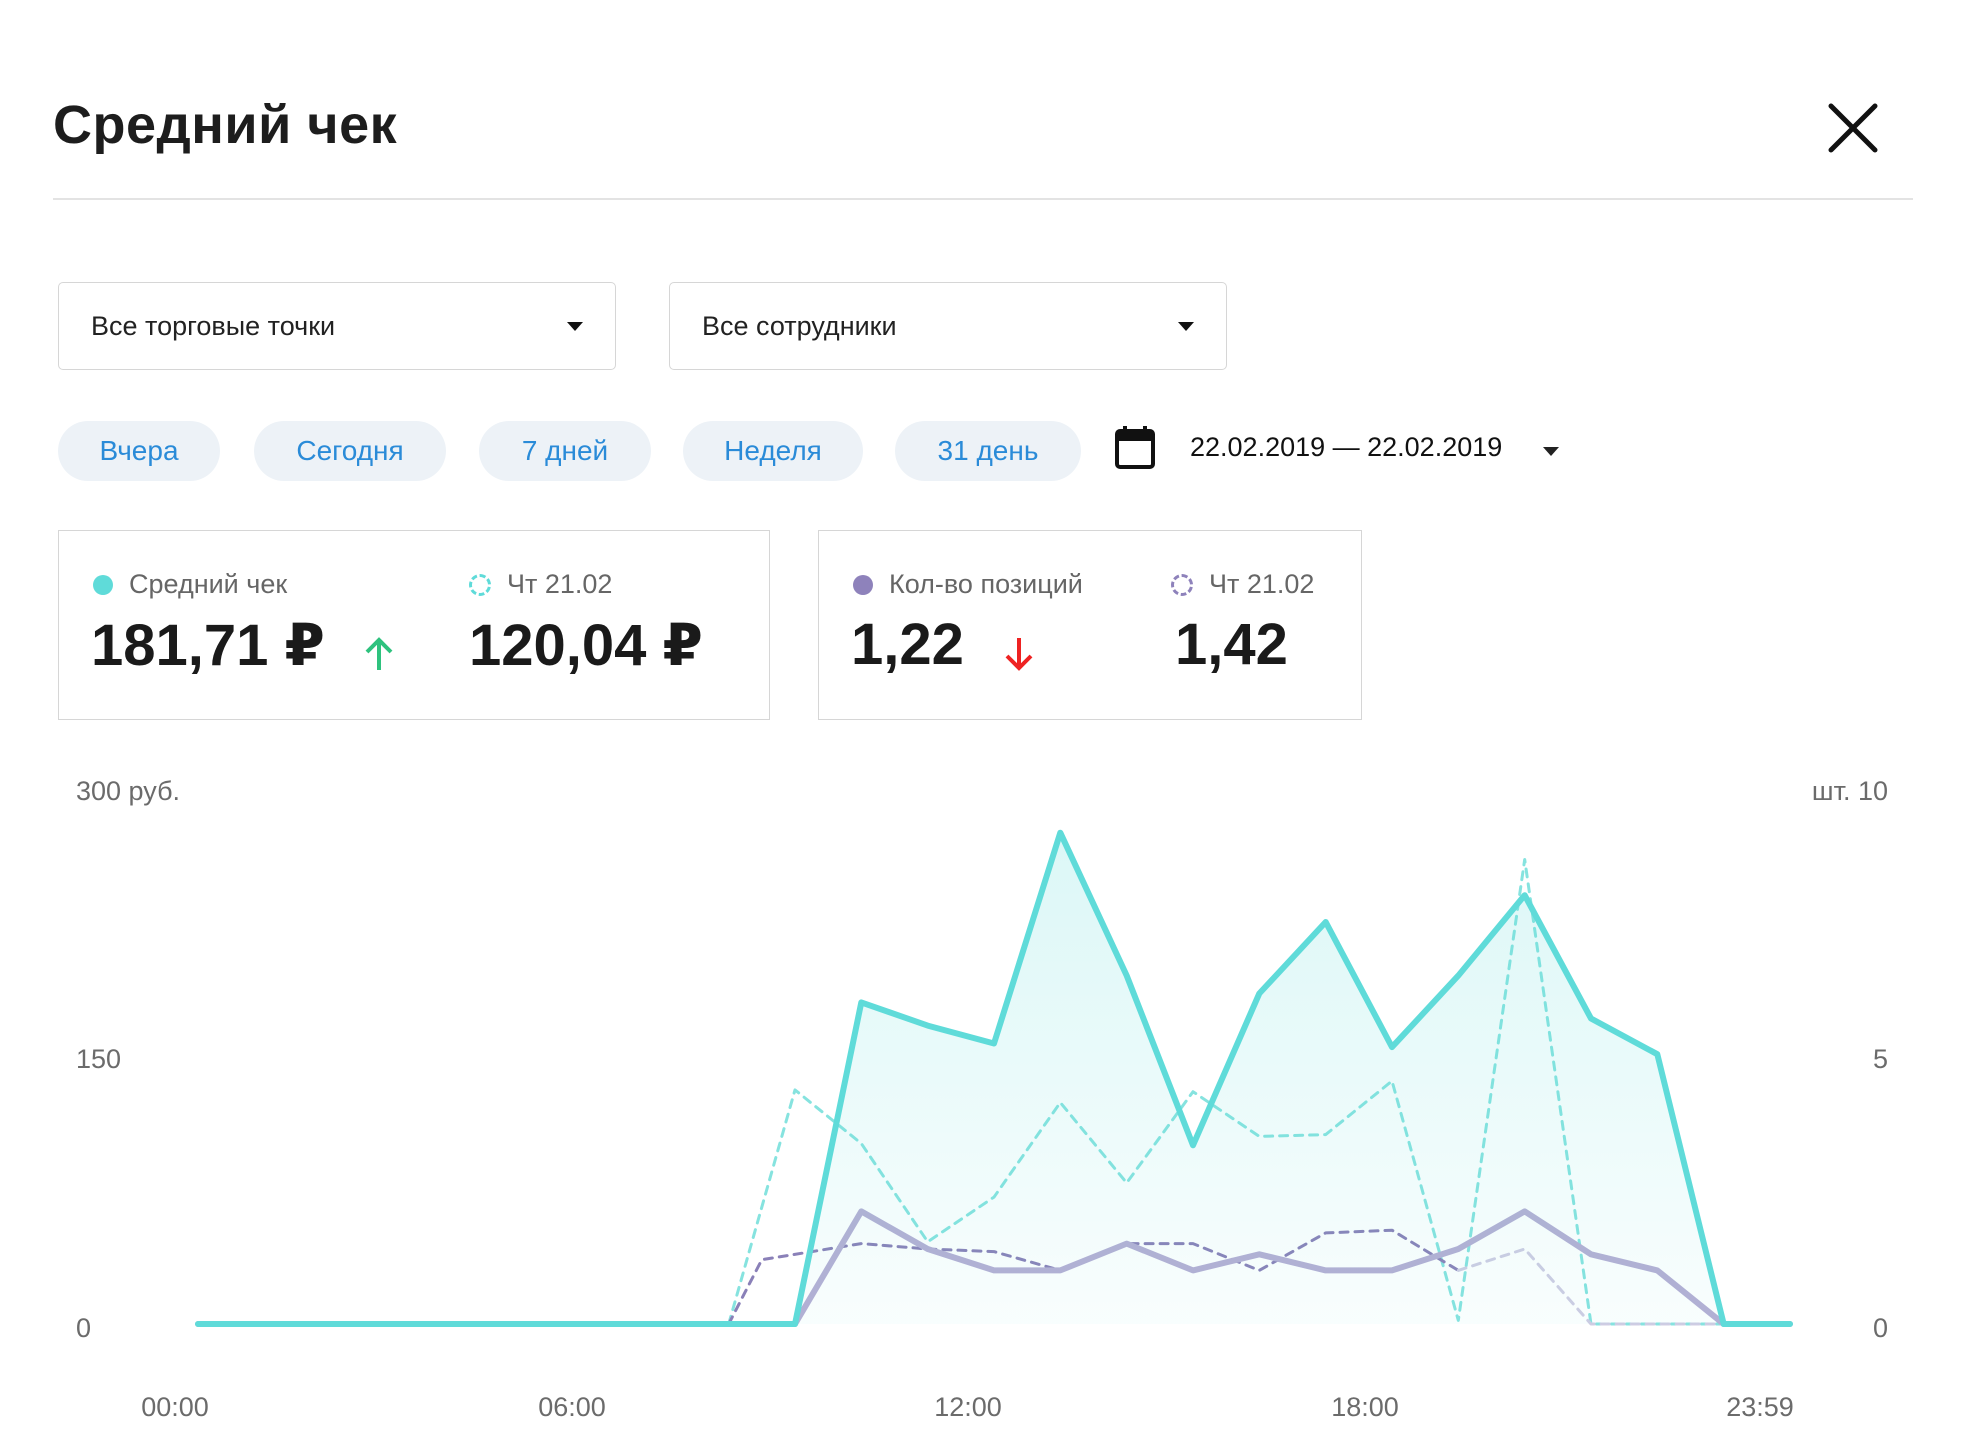  I want to click on x-tick-label: 23:59, so click(1760, 1407).